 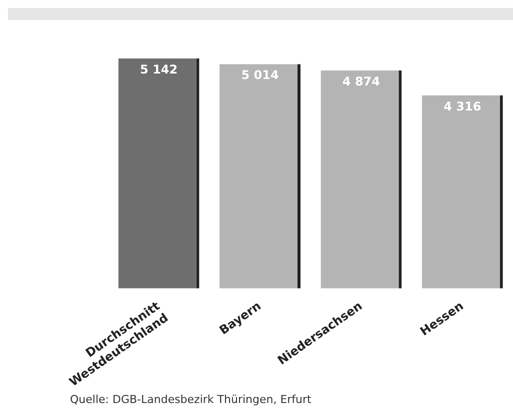 What do you see at coordinates (191, 399) in the screenshot?
I see `source-note: Quelle: DGB-Landesbezirk Thüringen, Erfurt` at bounding box center [191, 399].